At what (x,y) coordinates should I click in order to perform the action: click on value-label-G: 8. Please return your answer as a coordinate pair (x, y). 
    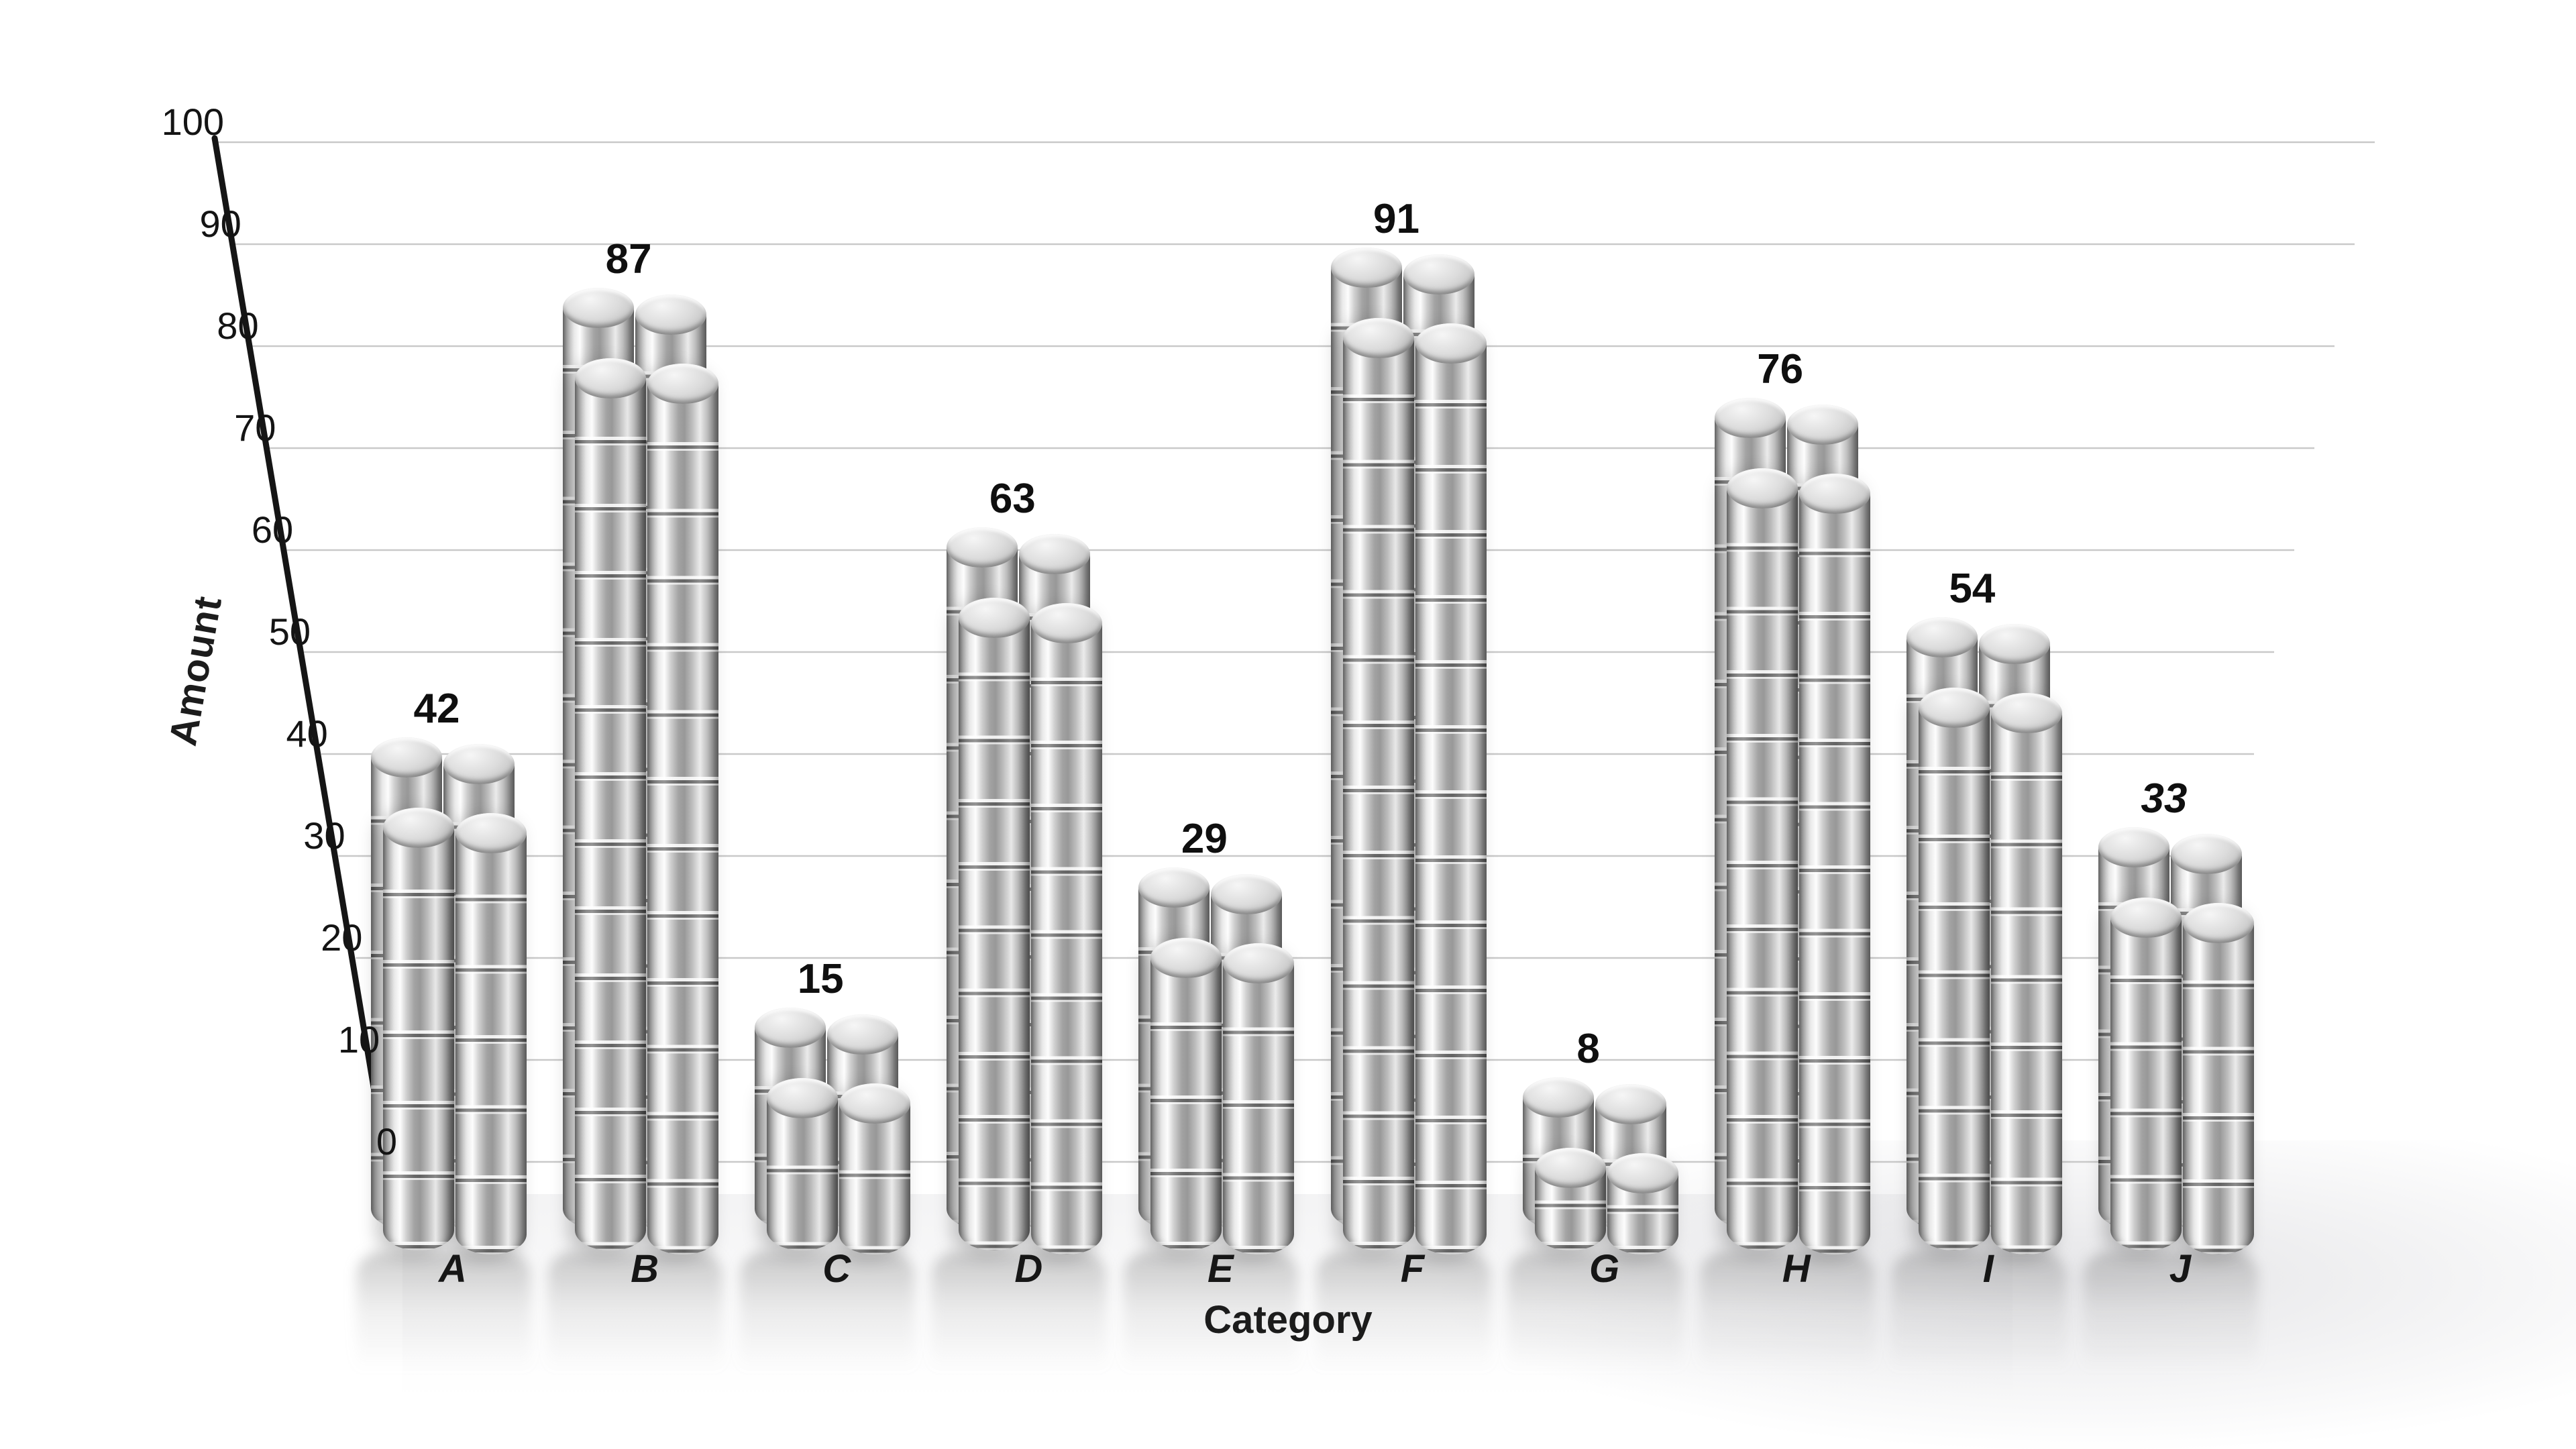
    Looking at the image, I should click on (1588, 1048).